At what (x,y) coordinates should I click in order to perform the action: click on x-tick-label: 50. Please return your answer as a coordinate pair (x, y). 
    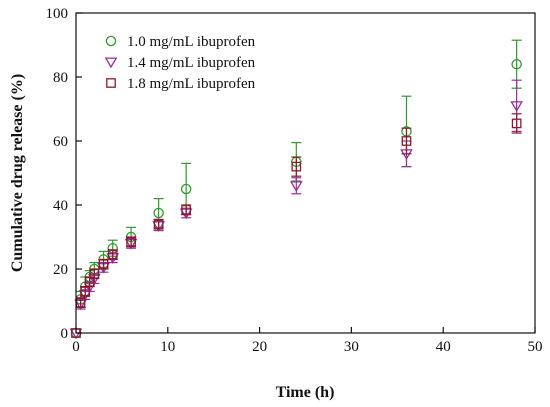
    Looking at the image, I should click on (535, 347).